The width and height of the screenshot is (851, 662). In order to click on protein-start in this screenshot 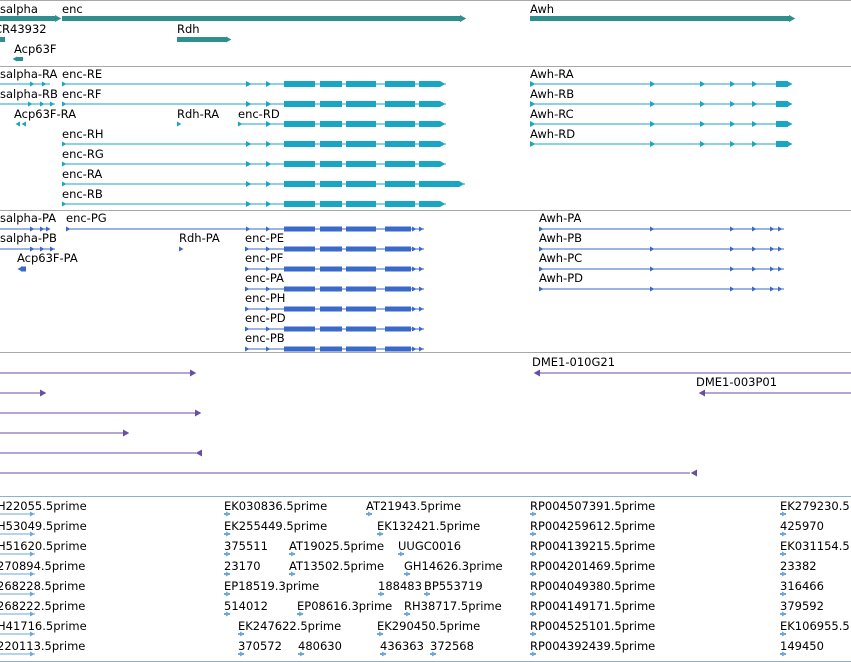, I will do `click(68, 229)`.